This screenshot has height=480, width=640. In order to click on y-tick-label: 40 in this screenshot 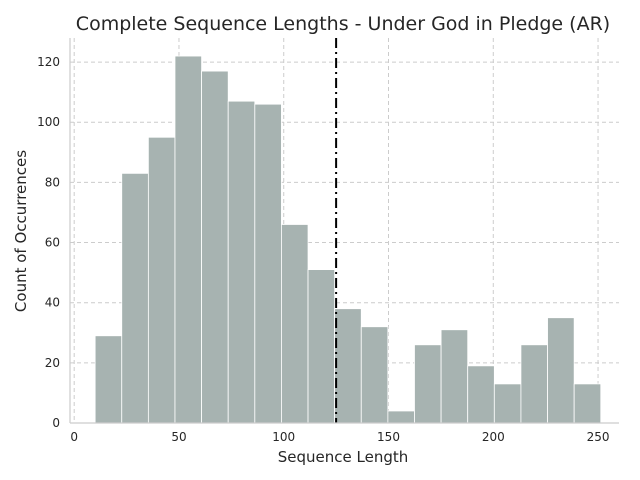, I will do `click(52, 303)`.